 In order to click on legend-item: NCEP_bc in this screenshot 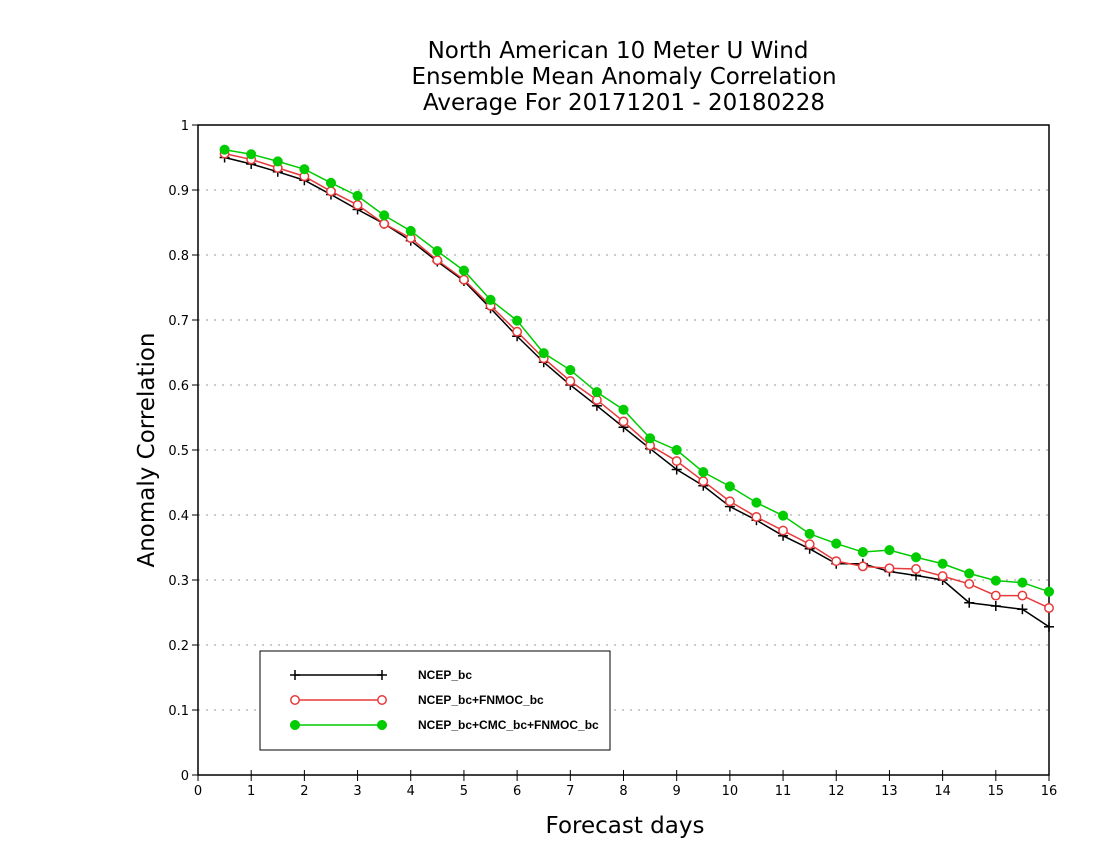, I will do `click(381, 675)`.